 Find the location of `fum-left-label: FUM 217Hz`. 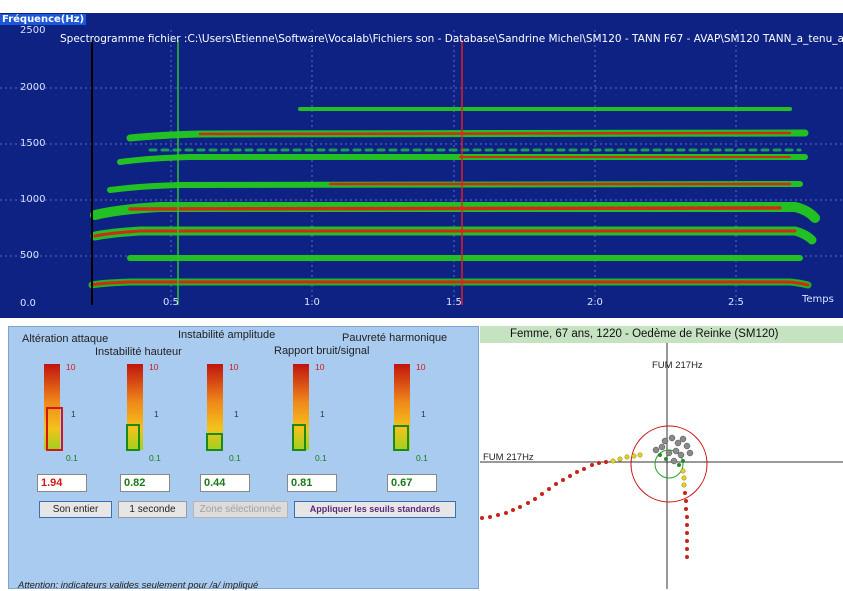

fum-left-label: FUM 217Hz is located at coordinates (508, 457).